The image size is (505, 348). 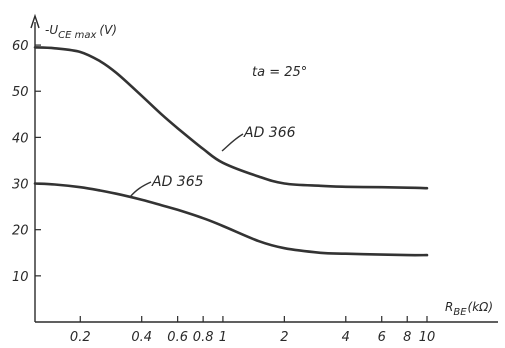 I want to click on x-tick-label-3: 0.8, so click(x=203, y=337).